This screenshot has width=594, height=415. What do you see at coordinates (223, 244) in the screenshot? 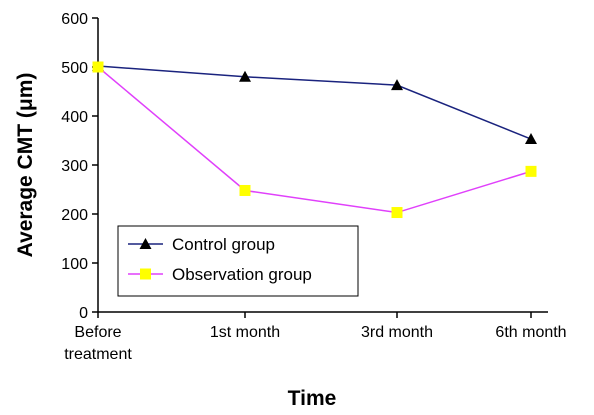
I see `legend-label: Control group` at bounding box center [223, 244].